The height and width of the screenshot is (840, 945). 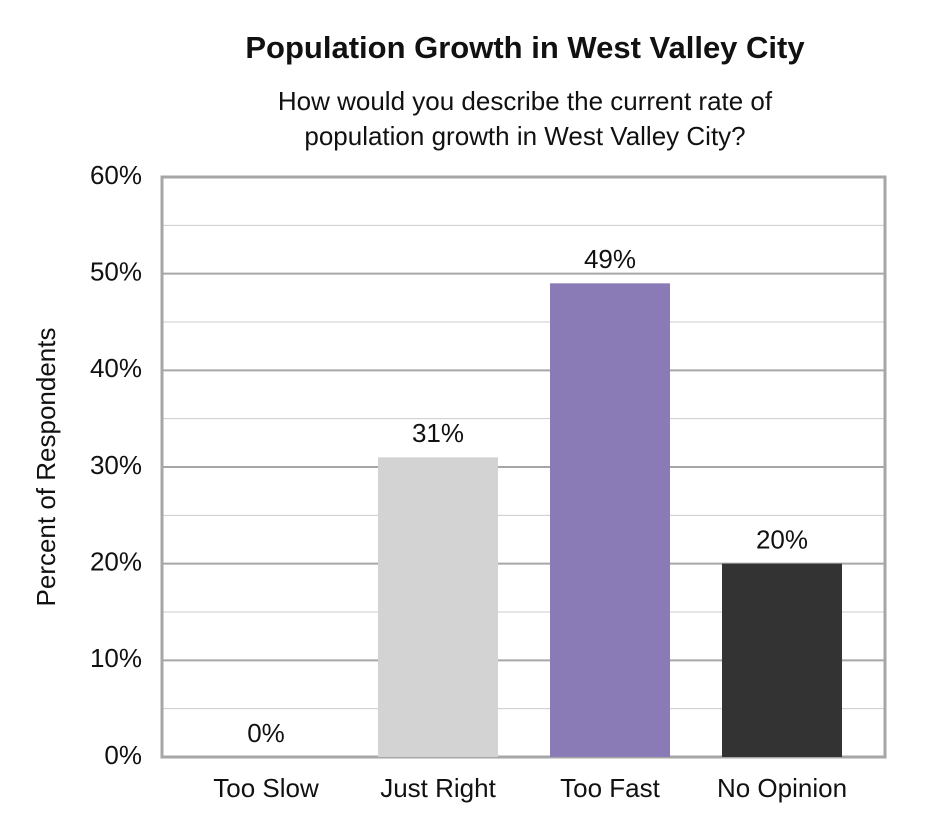 What do you see at coordinates (123, 755) in the screenshot?
I see `y-tick-label: 0%` at bounding box center [123, 755].